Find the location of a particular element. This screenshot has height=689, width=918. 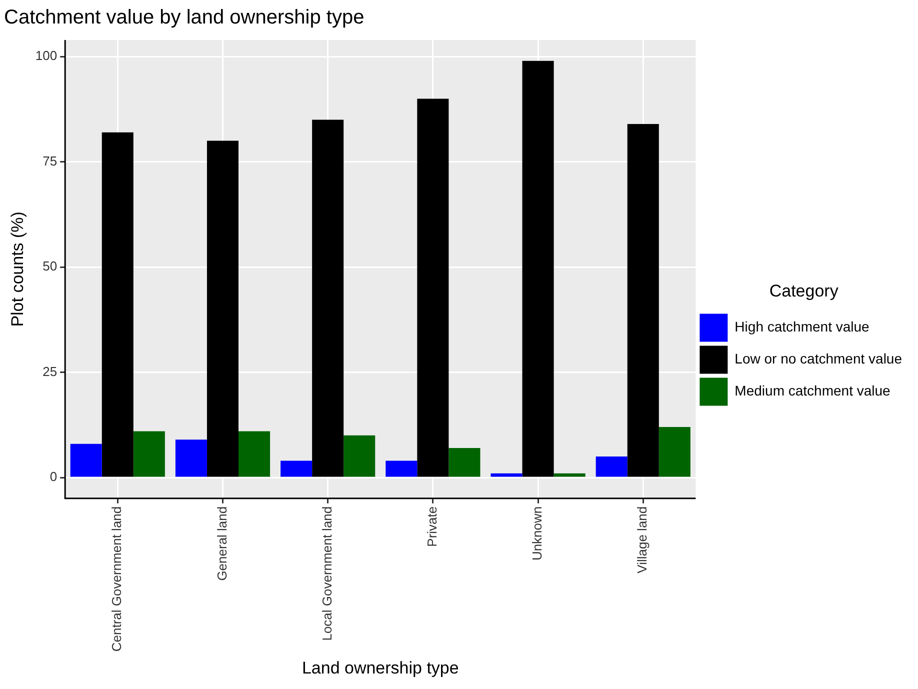

legend-label: Low or no catchment value is located at coordinates (818, 358).